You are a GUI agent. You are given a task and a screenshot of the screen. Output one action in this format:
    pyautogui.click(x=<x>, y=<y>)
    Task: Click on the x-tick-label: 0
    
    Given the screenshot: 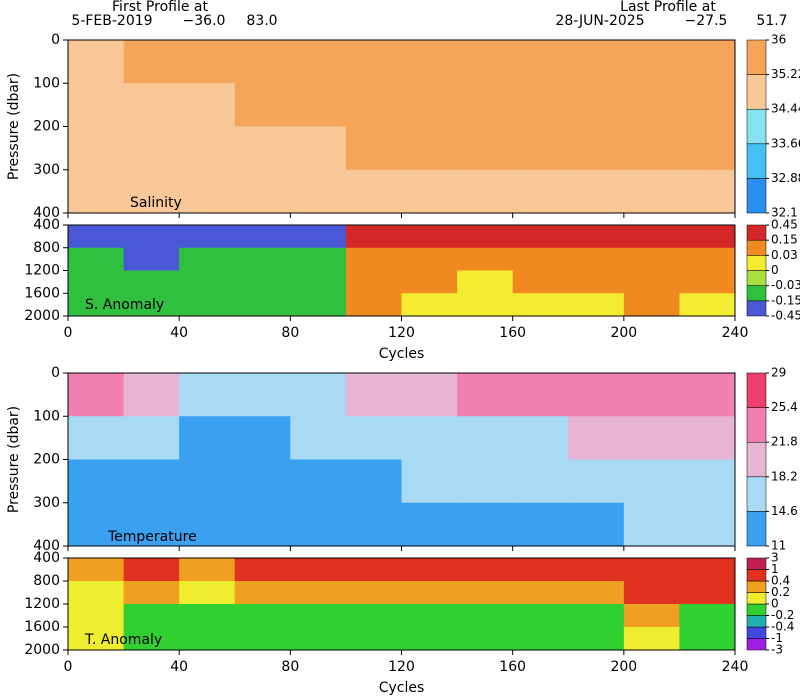 What is the action you would take?
    pyautogui.click(x=68, y=333)
    